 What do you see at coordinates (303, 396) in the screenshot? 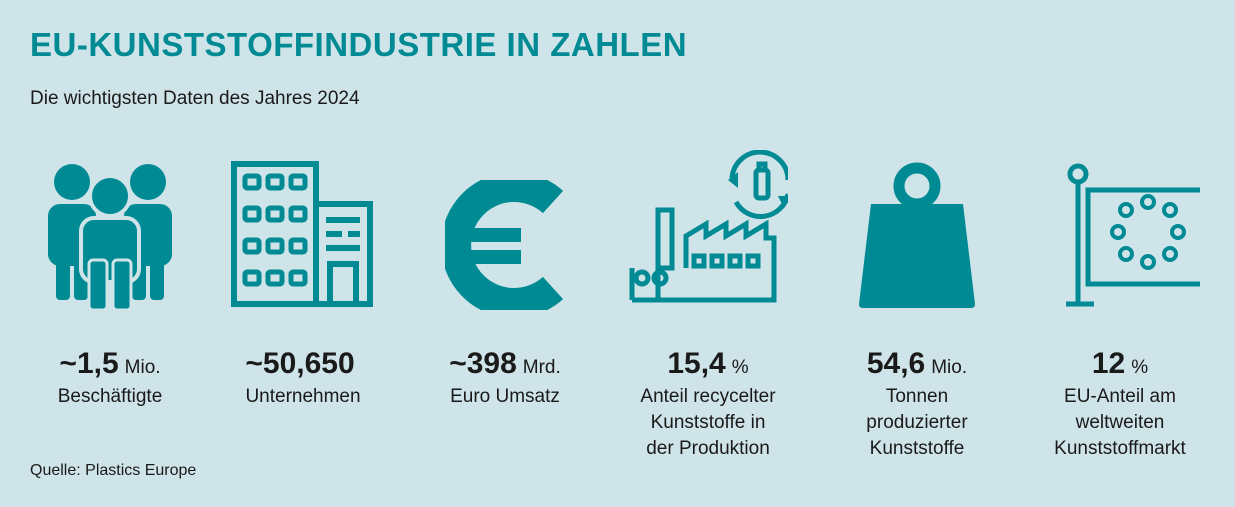
I see `stat-label-line: Unternehmen` at bounding box center [303, 396].